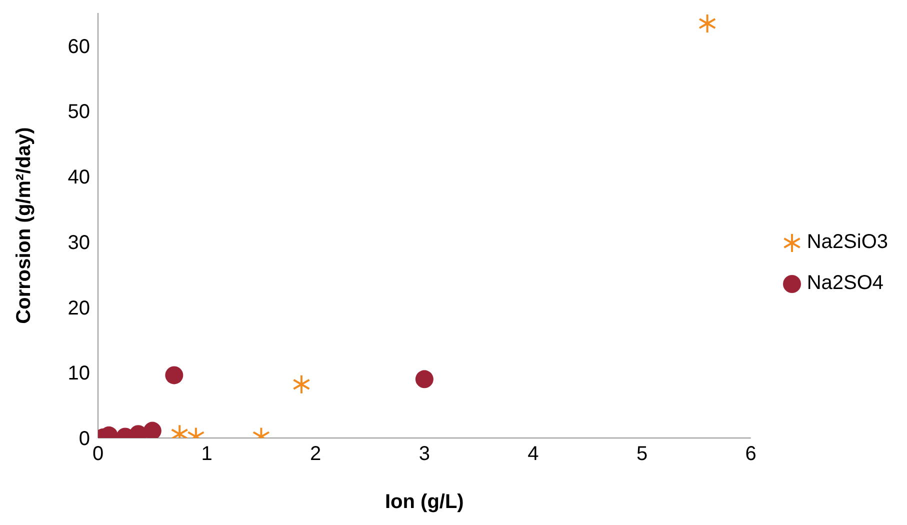 The width and height of the screenshot is (907, 525). I want to click on y-tick-label: 60, so click(79, 47).